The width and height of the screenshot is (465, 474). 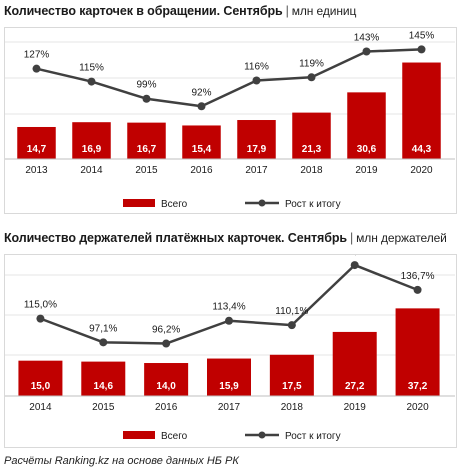 I want to click on chart-1-x-tick-2018: 2018, so click(x=311, y=170).